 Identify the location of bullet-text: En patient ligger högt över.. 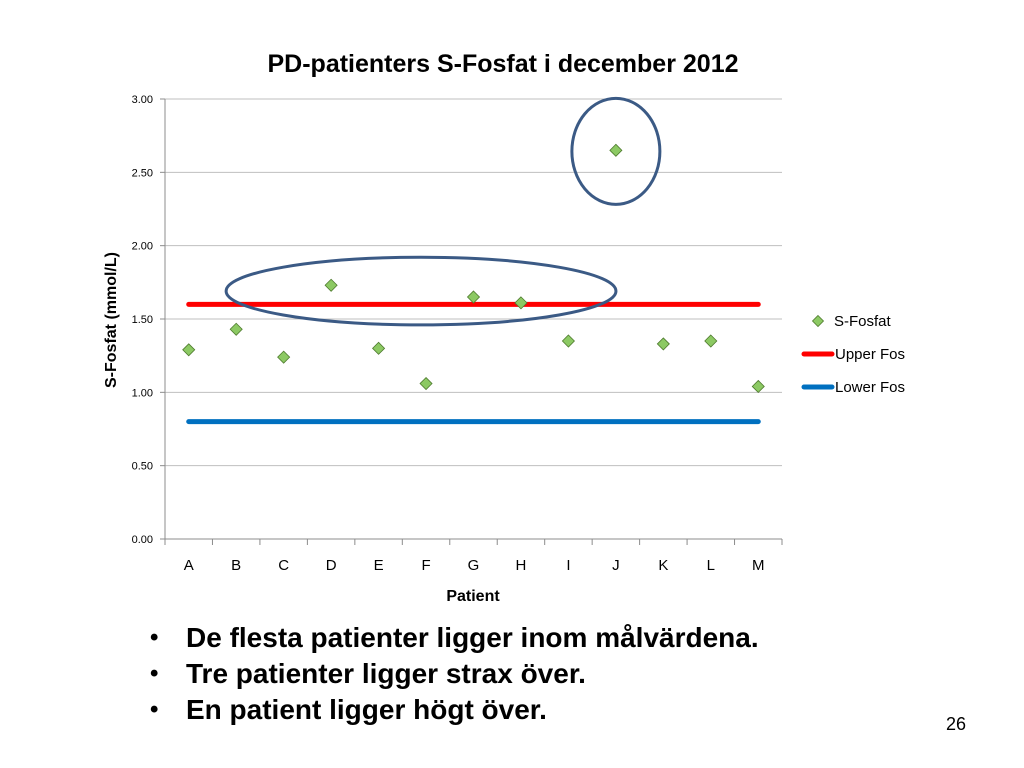
(366, 709).